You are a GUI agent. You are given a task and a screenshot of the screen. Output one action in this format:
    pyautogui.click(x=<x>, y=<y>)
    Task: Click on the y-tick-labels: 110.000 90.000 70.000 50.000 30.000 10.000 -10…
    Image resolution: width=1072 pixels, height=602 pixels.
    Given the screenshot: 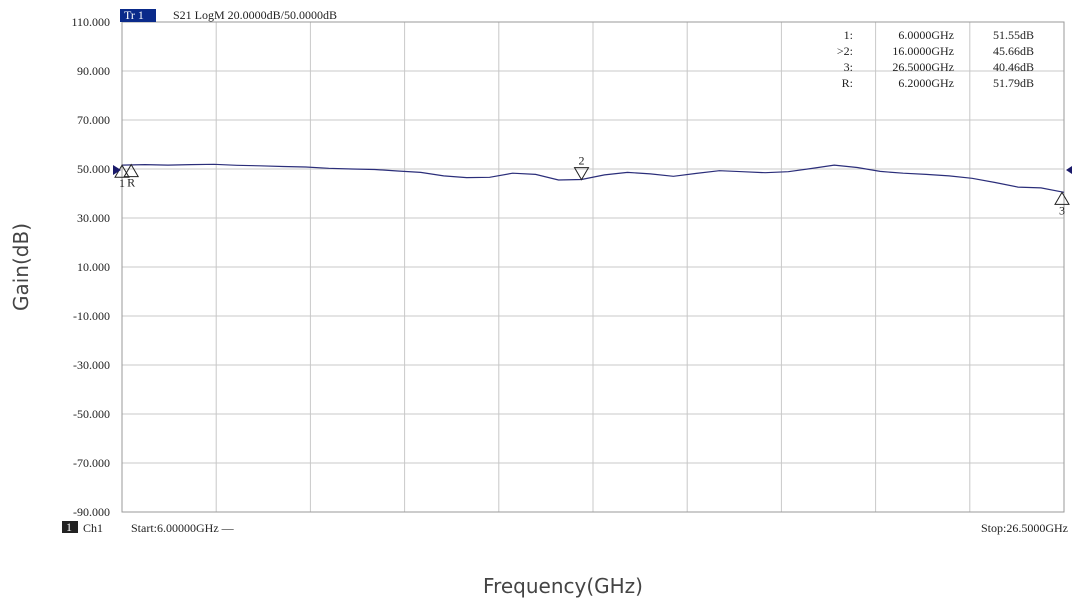 What is the action you would take?
    pyautogui.click(x=90, y=267)
    